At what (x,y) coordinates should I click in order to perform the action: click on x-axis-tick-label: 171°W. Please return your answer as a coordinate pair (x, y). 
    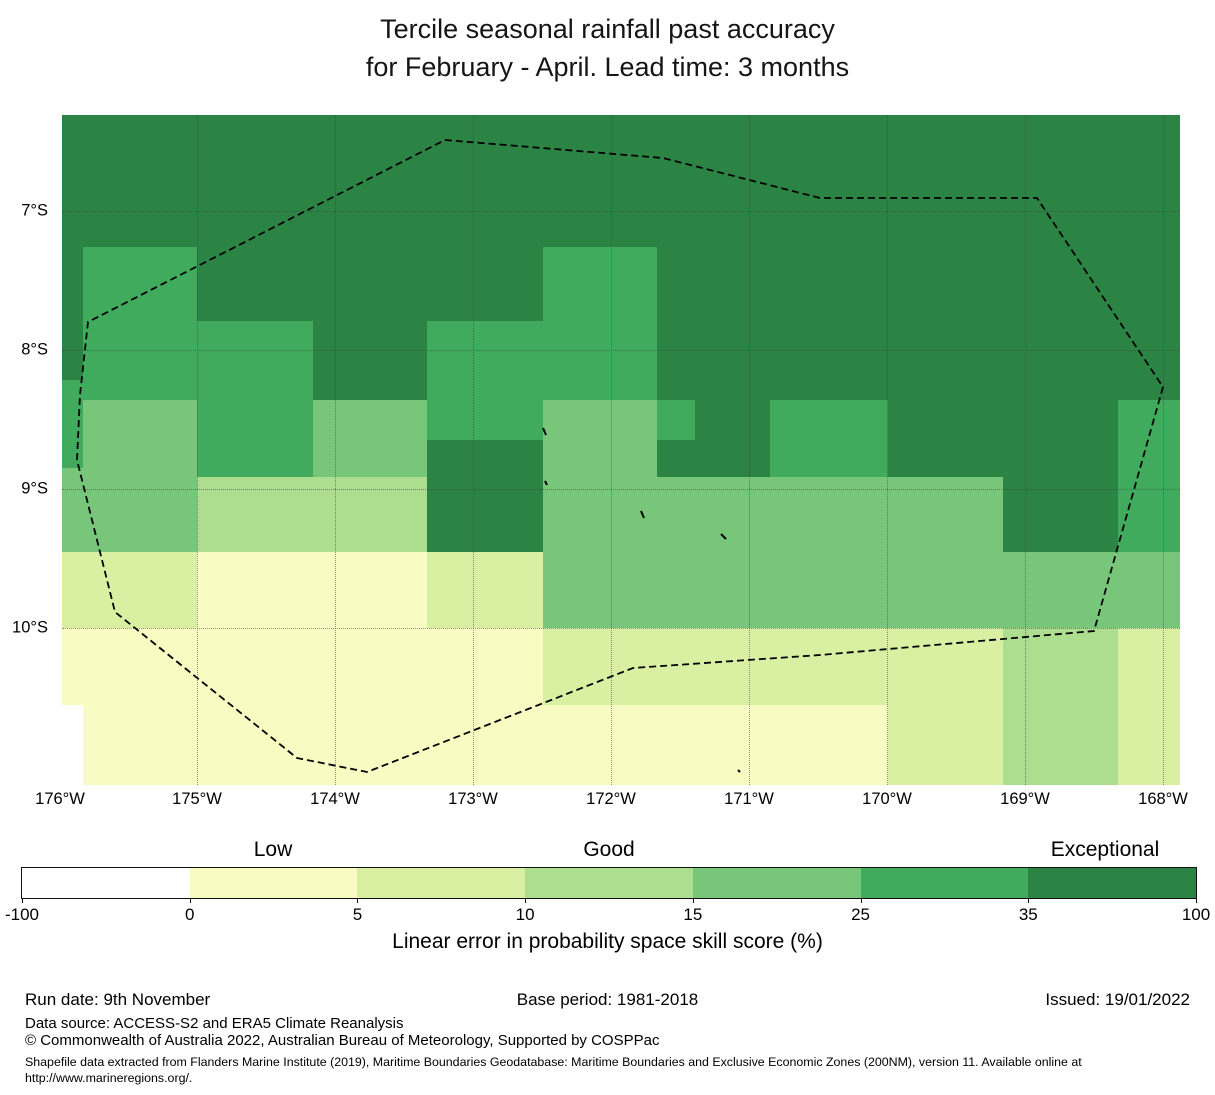
    Looking at the image, I should click on (749, 799).